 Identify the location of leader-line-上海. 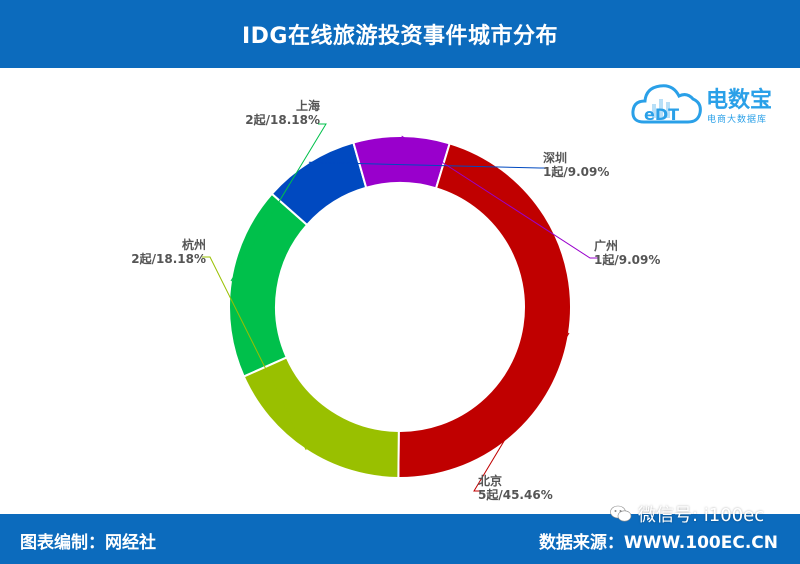
(278, 202).